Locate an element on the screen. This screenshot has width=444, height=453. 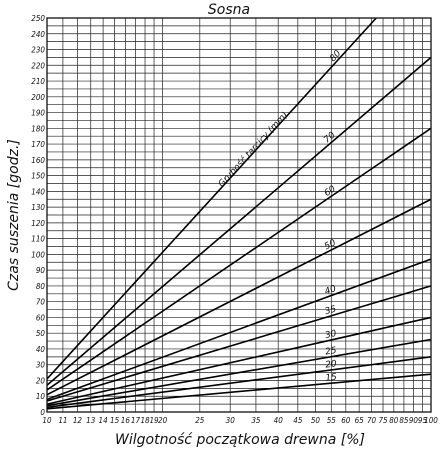
x-tick-label: 70 is located at coordinates (372, 420).